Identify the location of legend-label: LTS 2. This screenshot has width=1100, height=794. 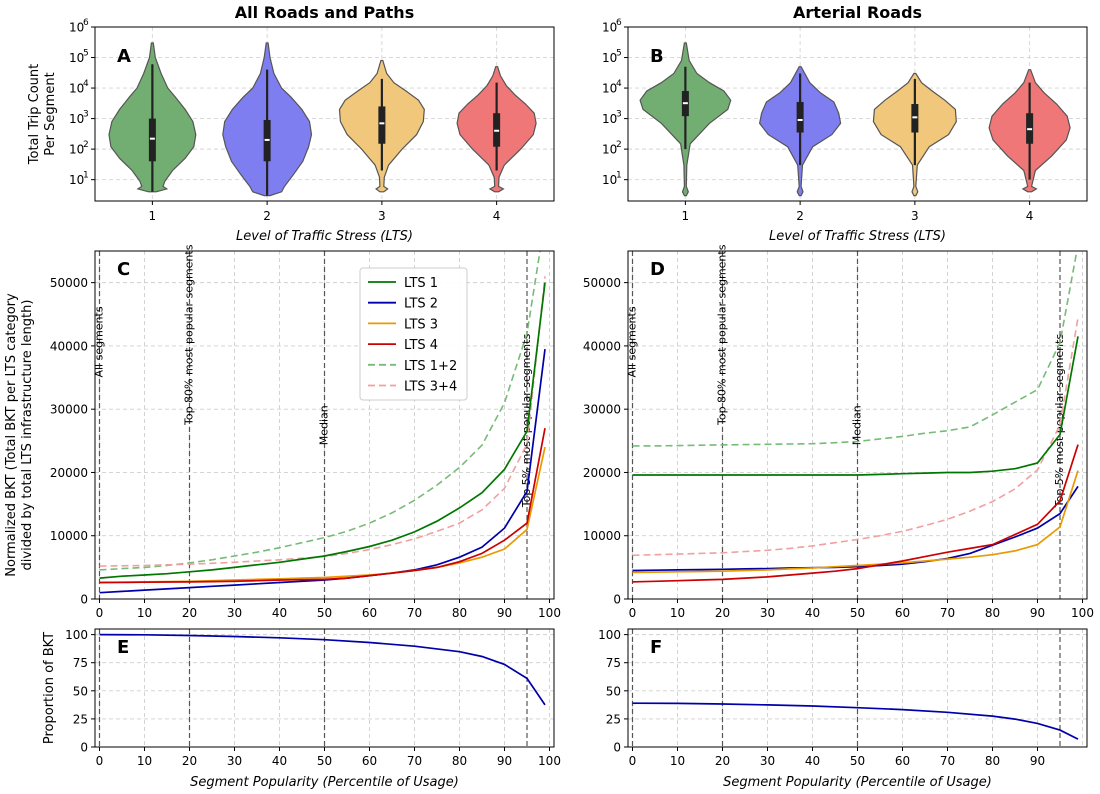
(421, 304).